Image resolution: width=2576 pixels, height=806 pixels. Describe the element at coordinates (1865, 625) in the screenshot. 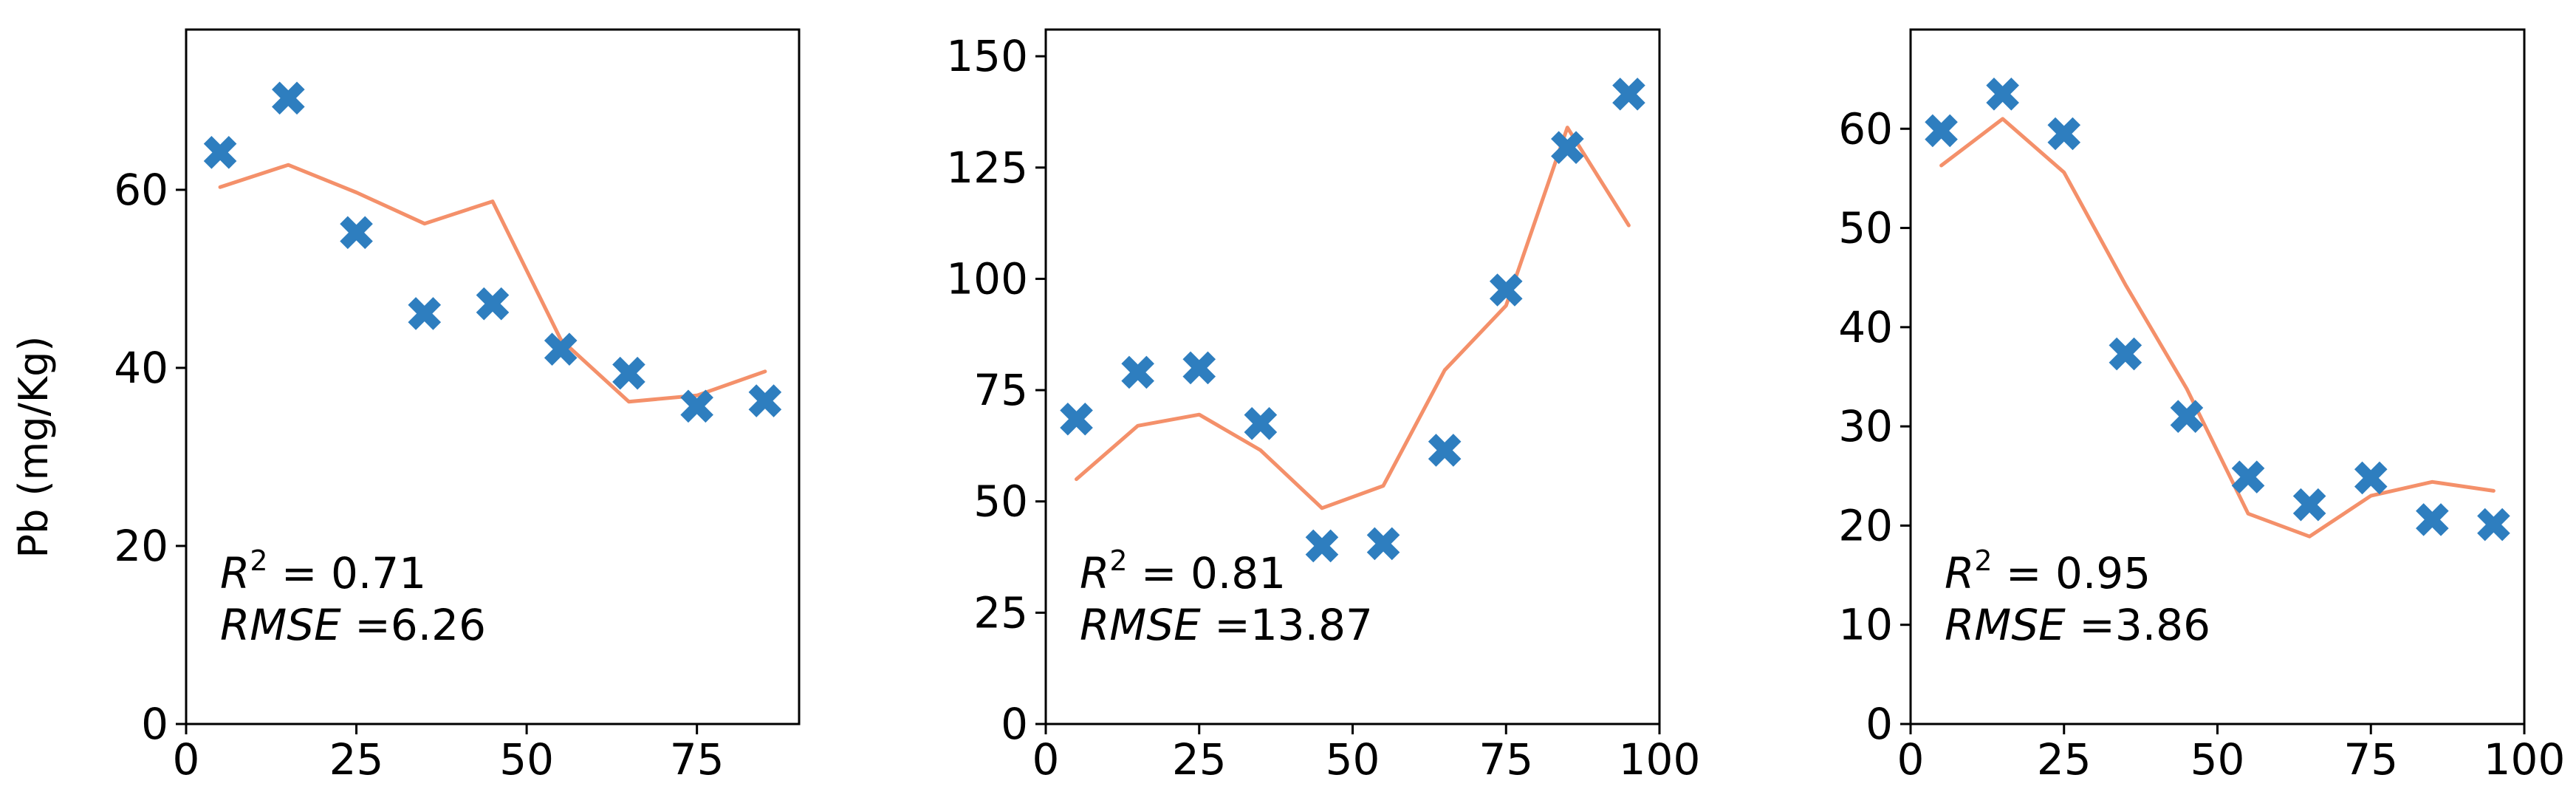

I see `y-tick-label: 10` at that location.